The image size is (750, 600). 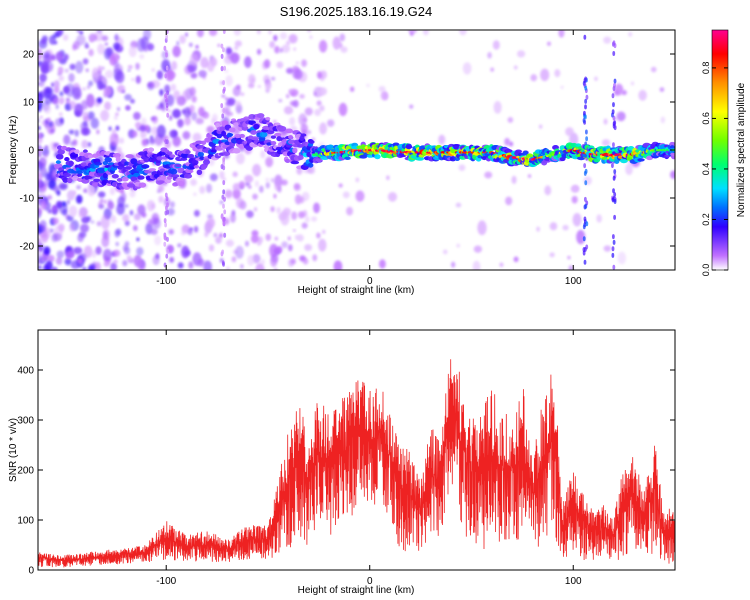 I want to click on colorbar-label: Normalized spectral amplitude, so click(x=741, y=149).